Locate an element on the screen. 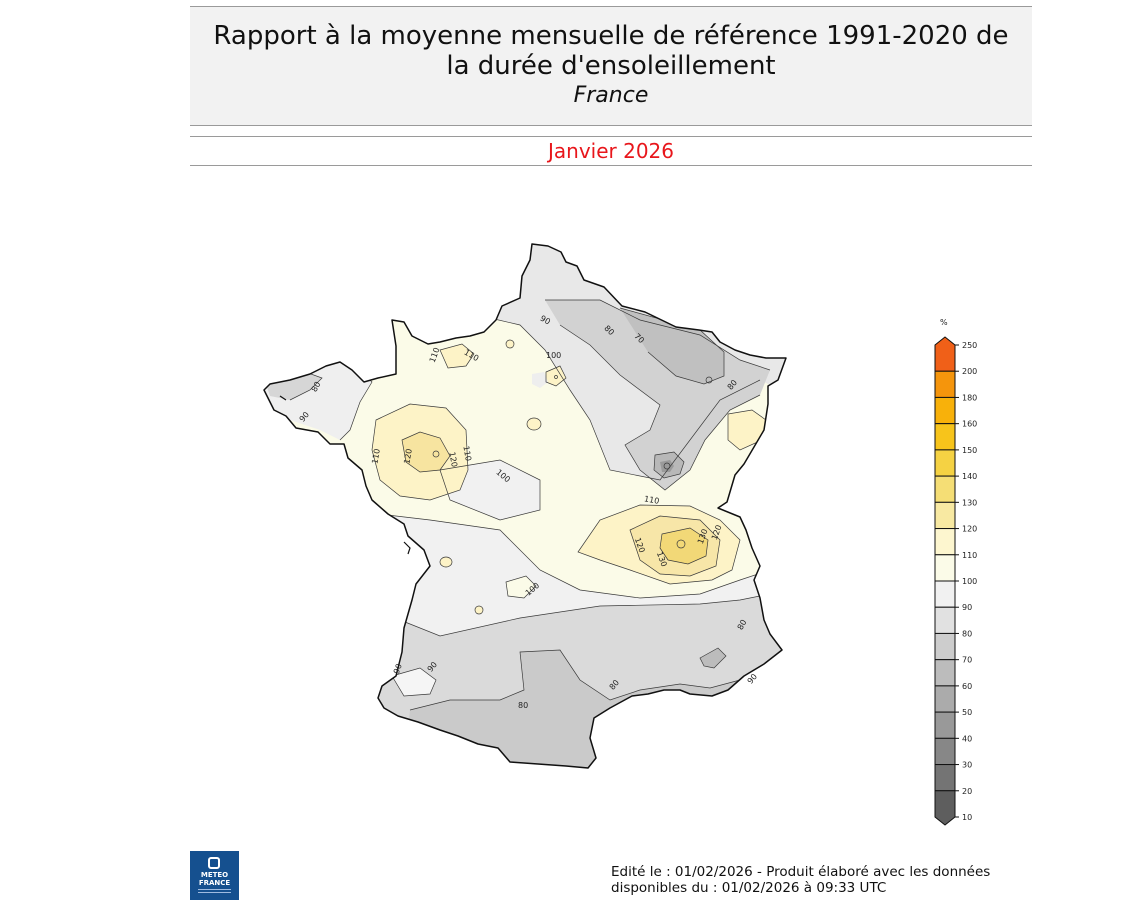 This screenshot has width=1127, height=923. legend-label: 60 is located at coordinates (967, 686).